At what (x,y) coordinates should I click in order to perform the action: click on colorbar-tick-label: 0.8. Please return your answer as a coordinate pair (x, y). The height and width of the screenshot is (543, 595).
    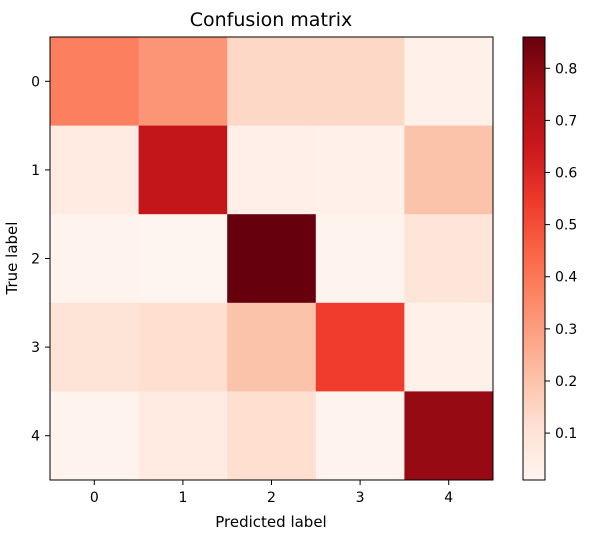
    Looking at the image, I should click on (566, 69).